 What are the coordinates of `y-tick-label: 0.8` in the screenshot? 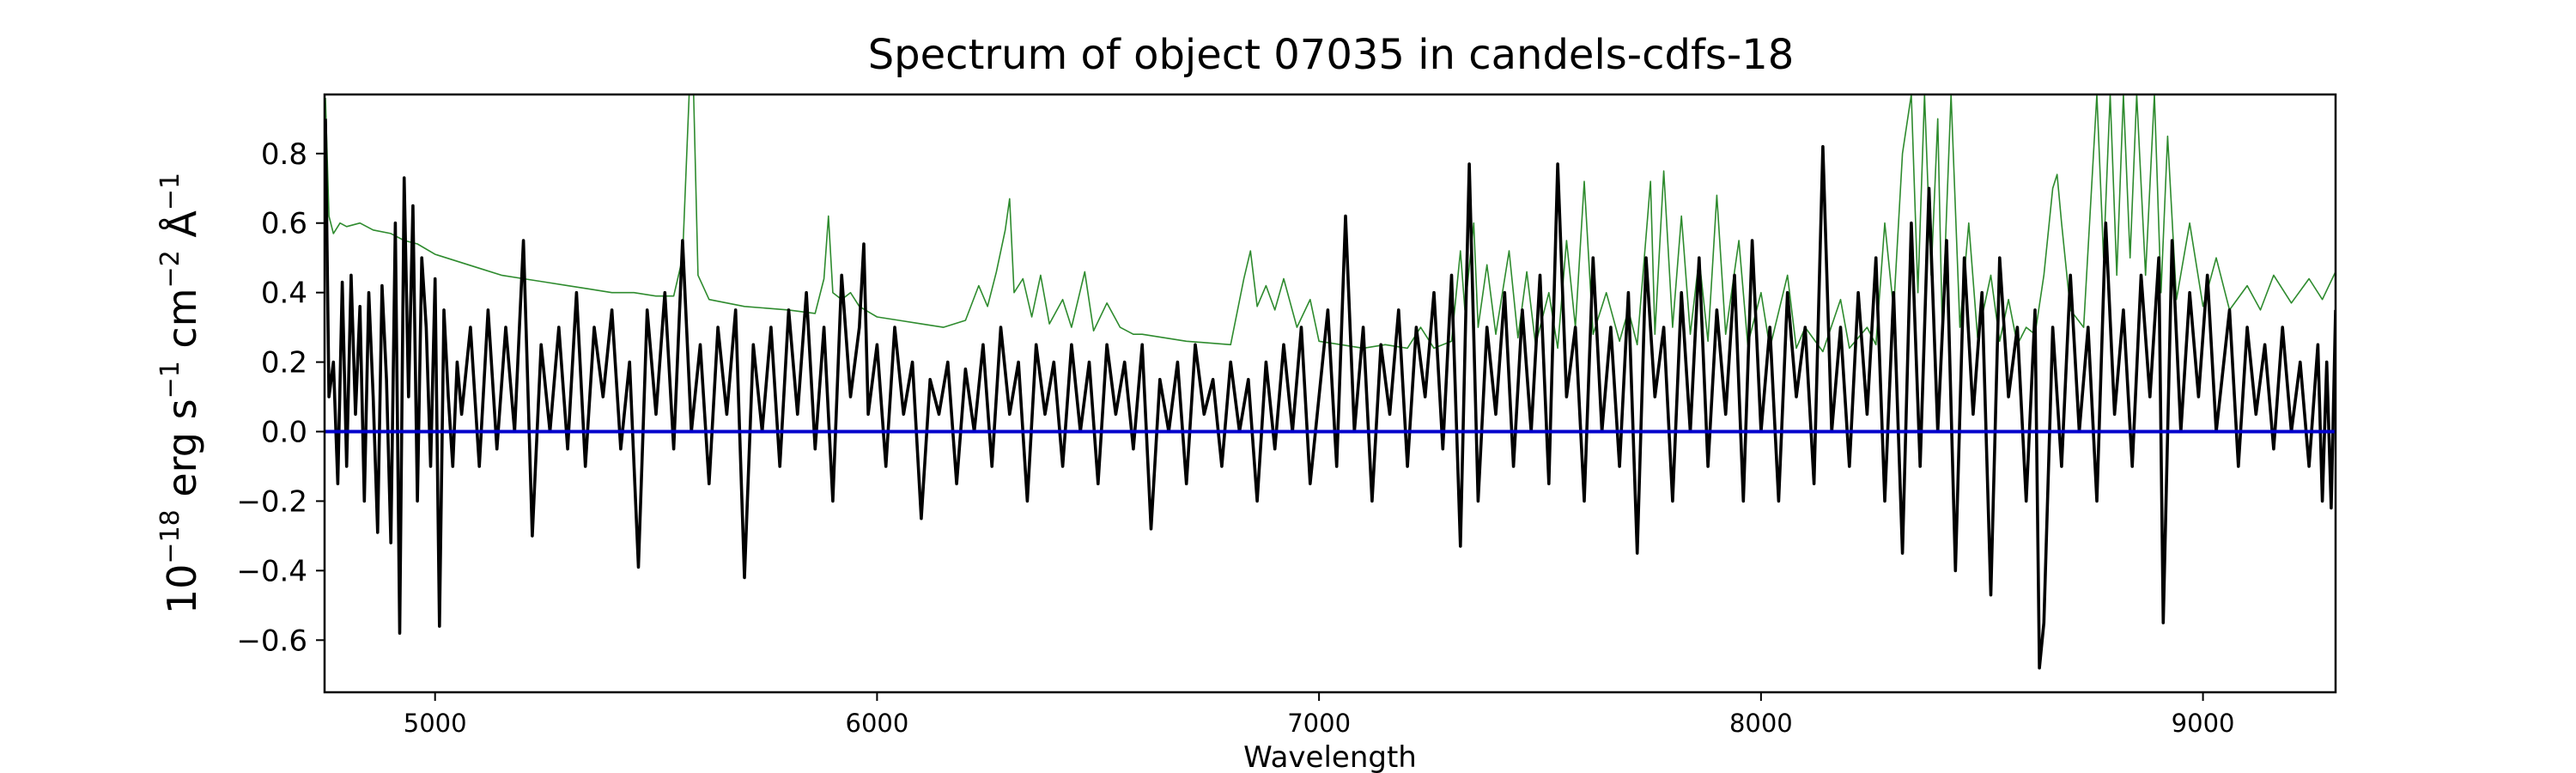 It's located at (284, 154).